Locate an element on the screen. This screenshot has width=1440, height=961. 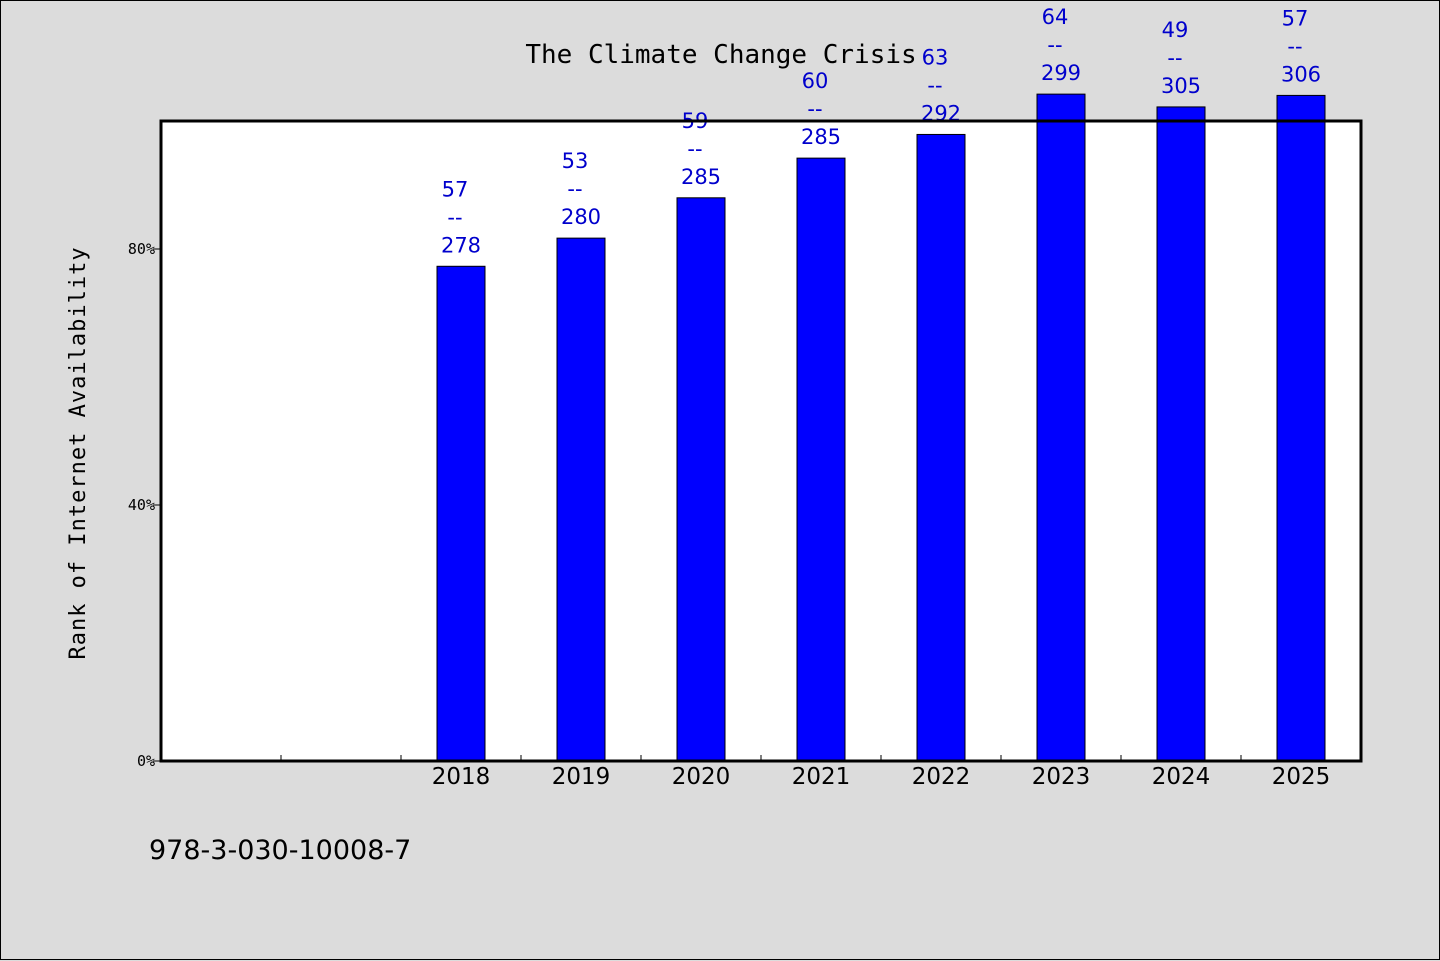
x-tick-label: 2019 is located at coordinates (581, 777).